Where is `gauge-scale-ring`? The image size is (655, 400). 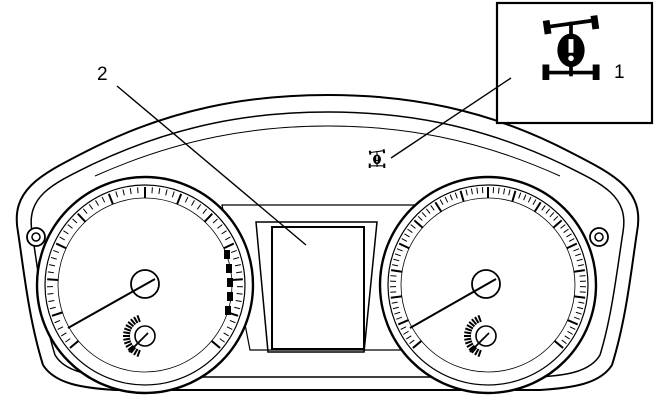
gauge-scale-ring is located at coordinates (488, 285).